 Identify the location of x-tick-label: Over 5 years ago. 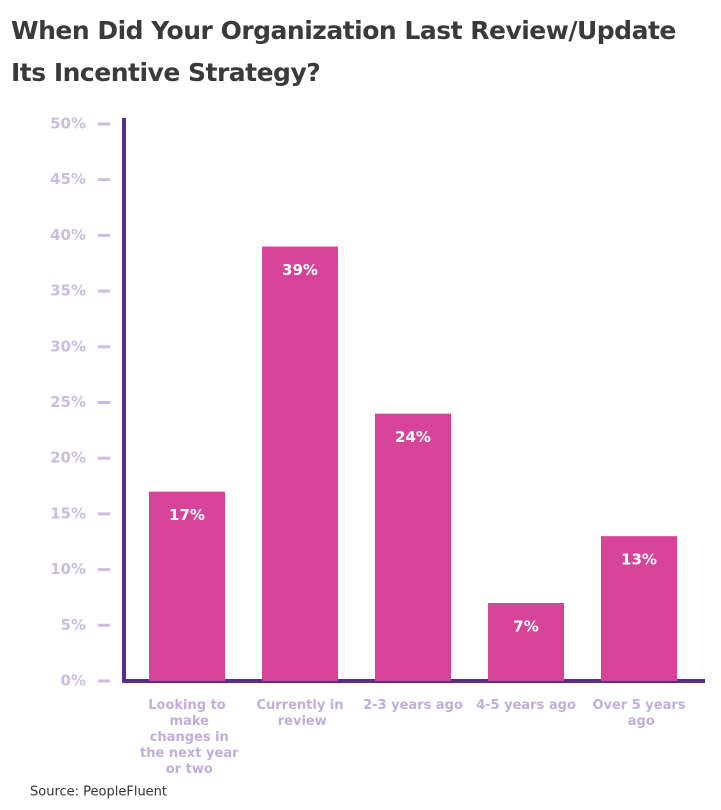
(638, 713).